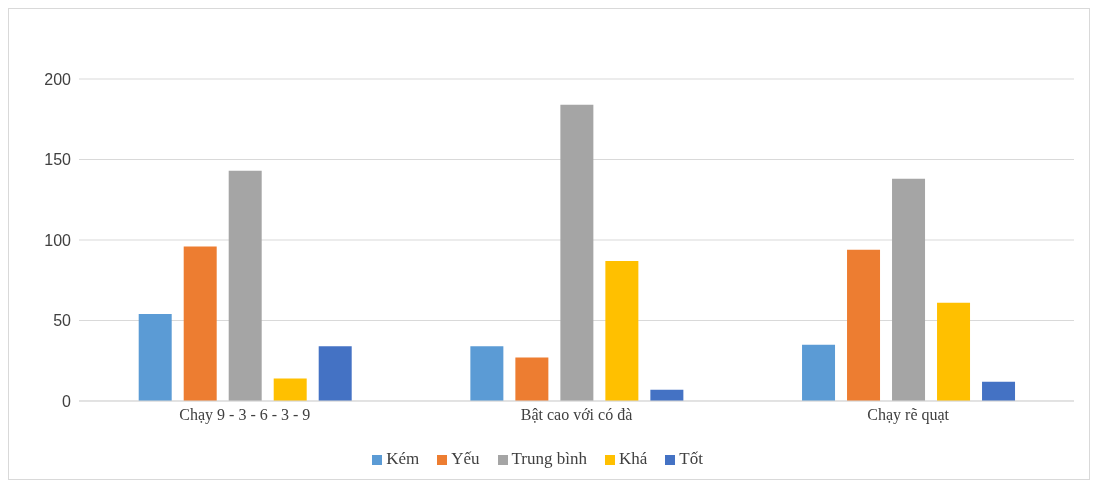  I want to click on legend-label: Trung bình, so click(549, 458).